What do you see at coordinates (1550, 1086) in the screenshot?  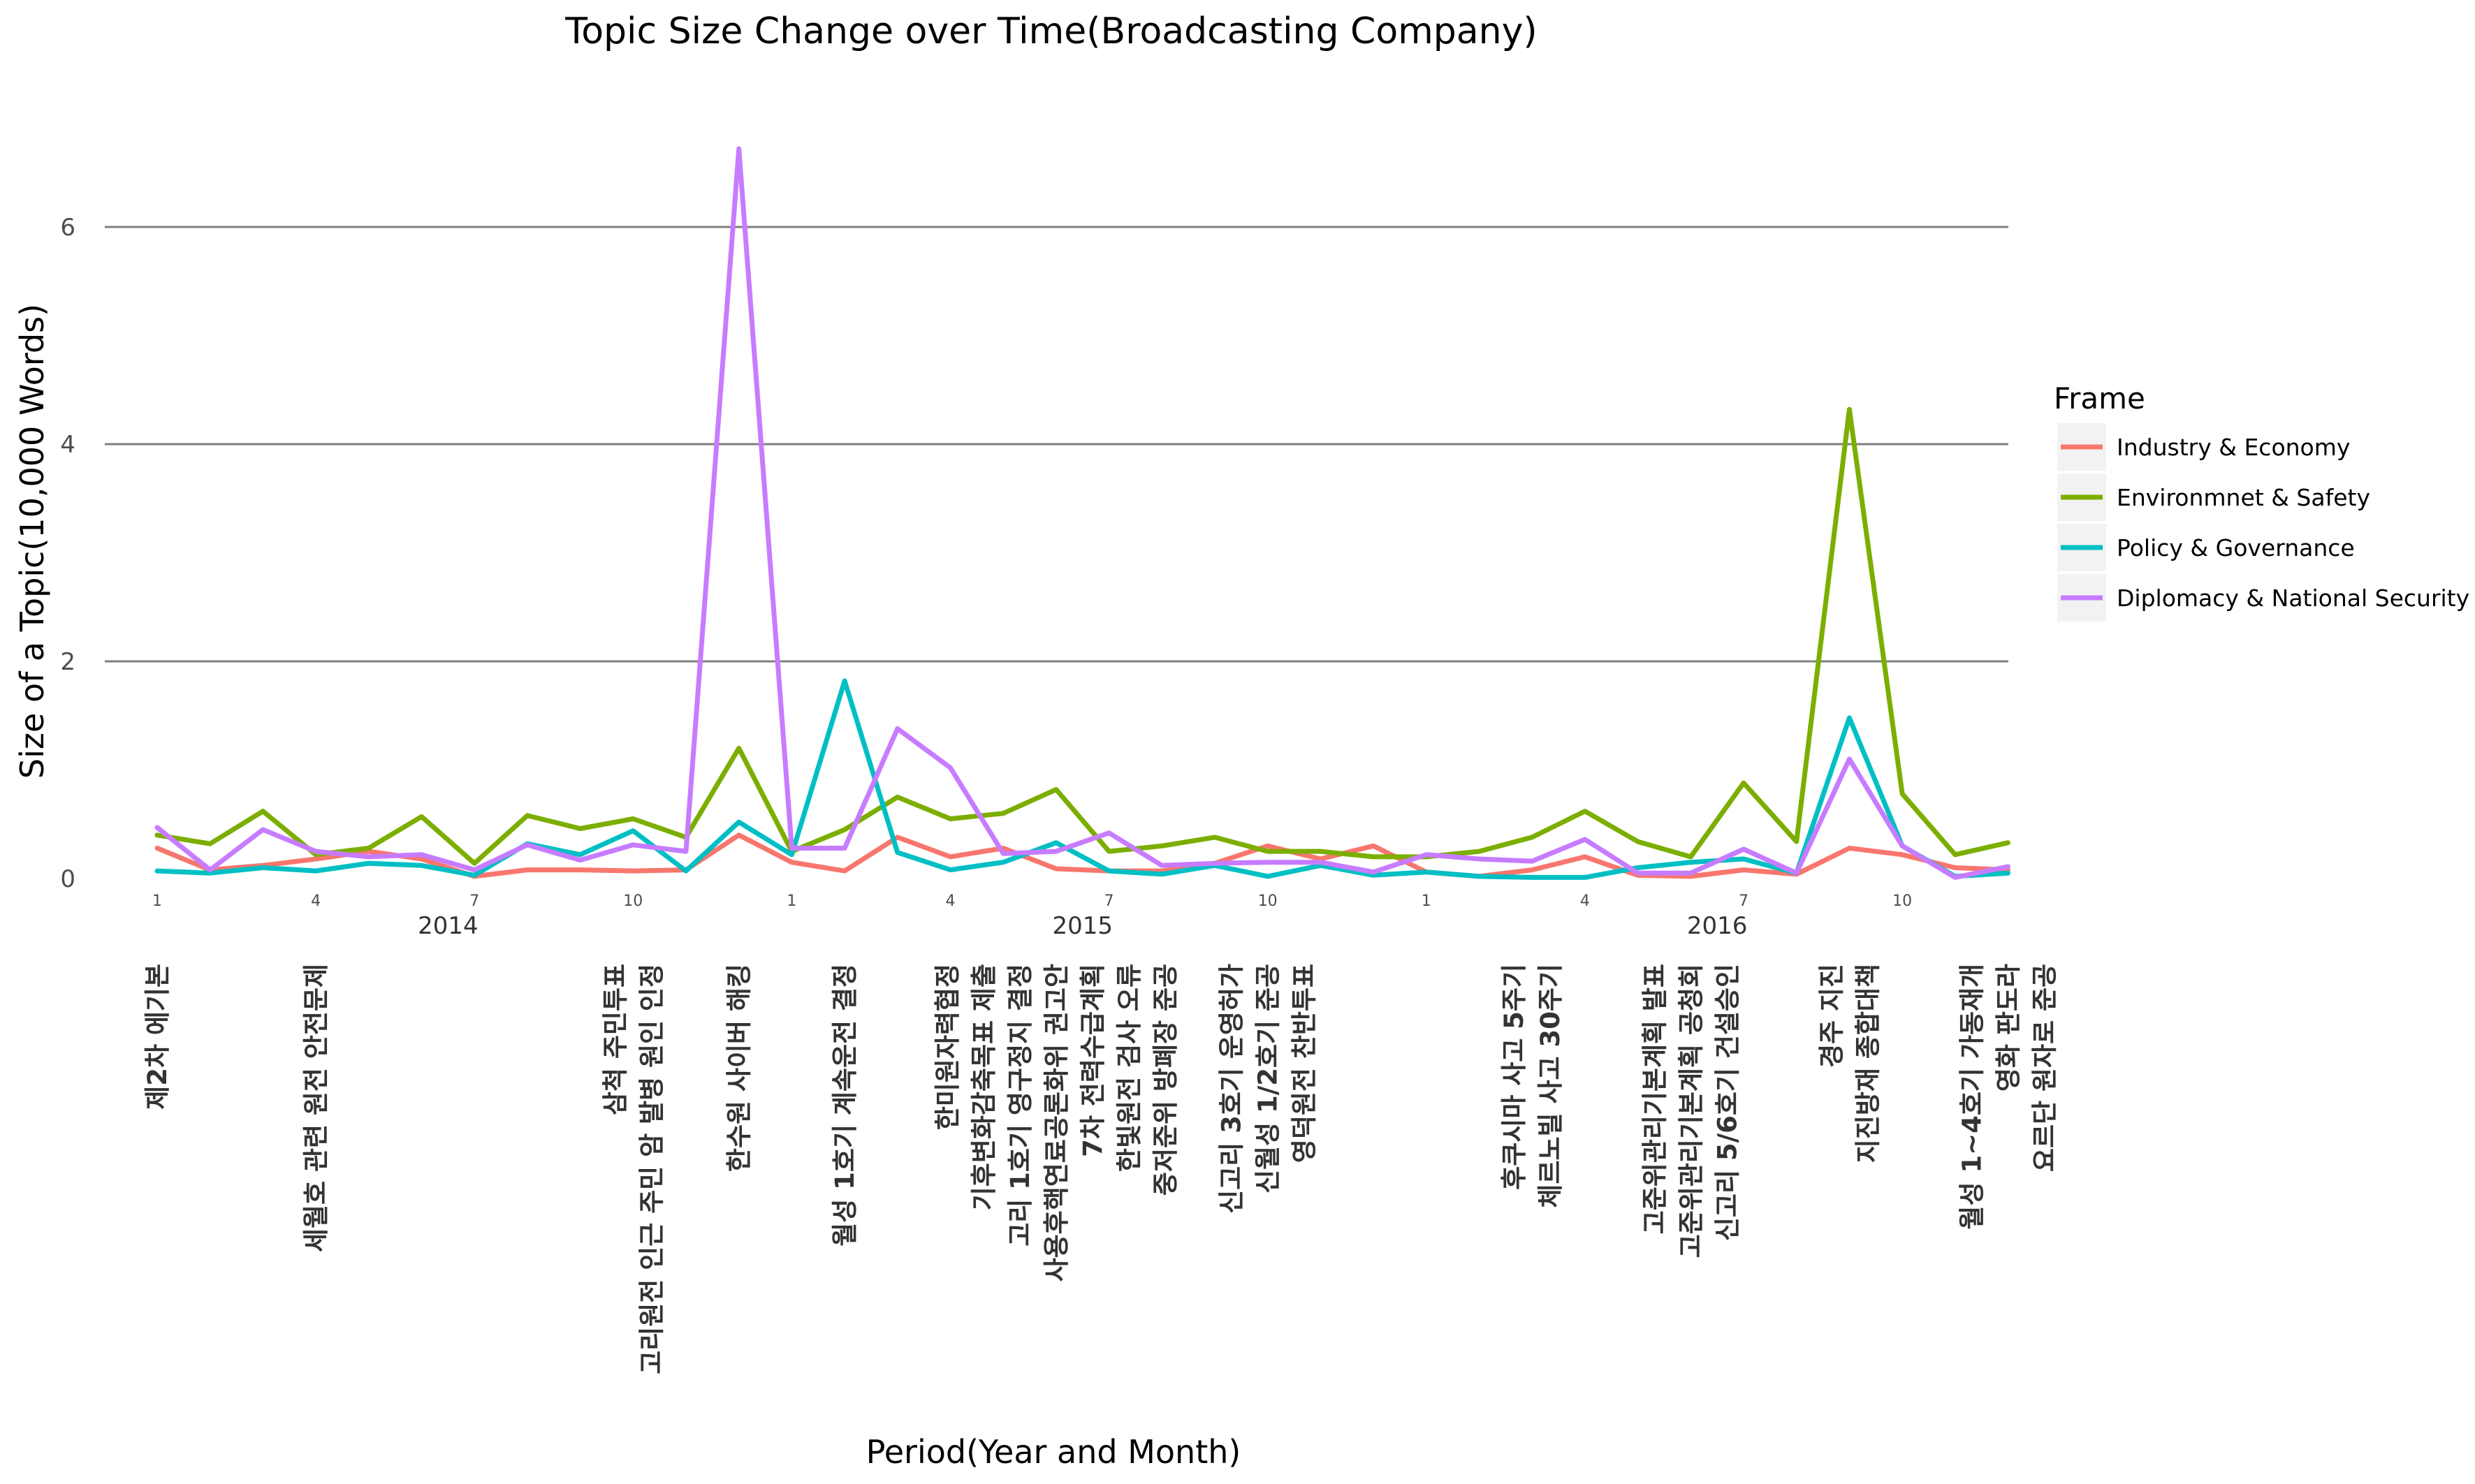 I see `event-label: 체르노빌 사고 30주기` at bounding box center [1550, 1086].